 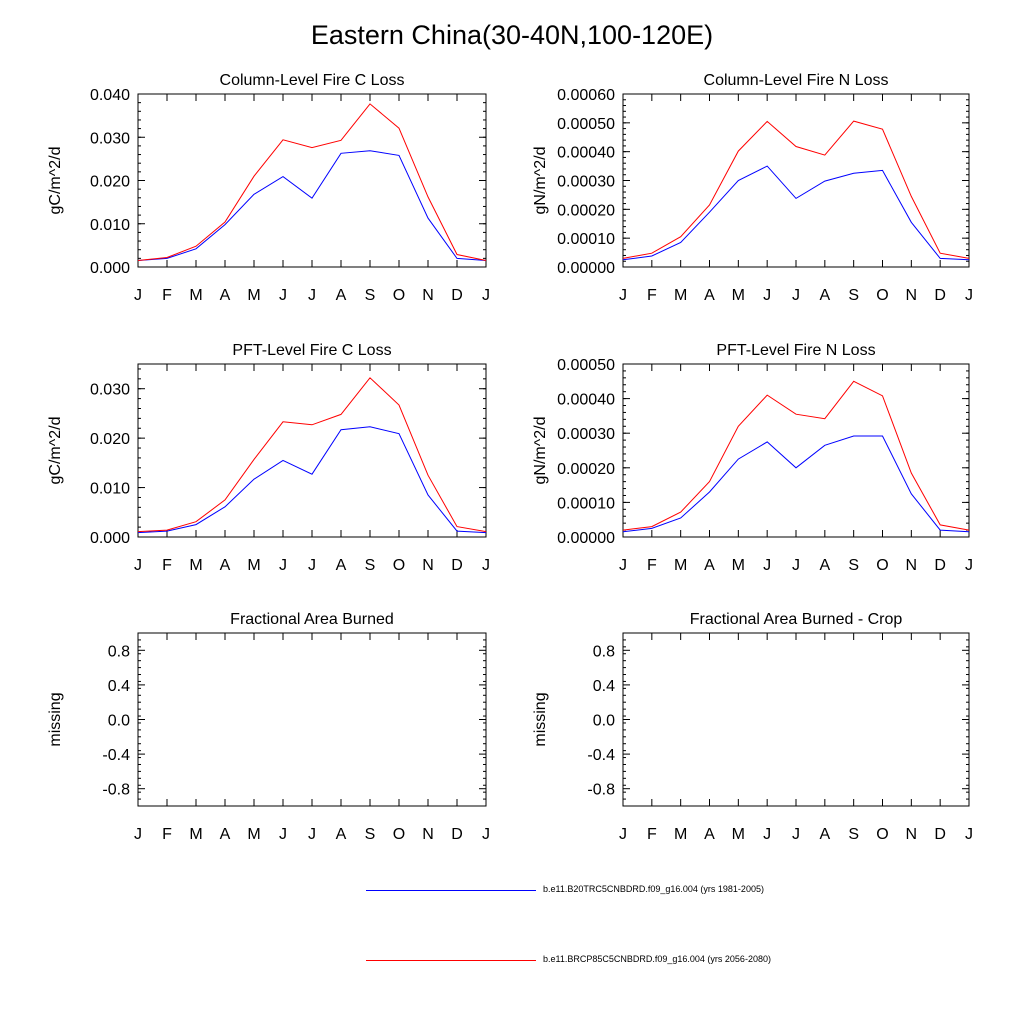 What do you see at coordinates (586, 538) in the screenshot?
I see `y-tick-label: 0.00000` at bounding box center [586, 538].